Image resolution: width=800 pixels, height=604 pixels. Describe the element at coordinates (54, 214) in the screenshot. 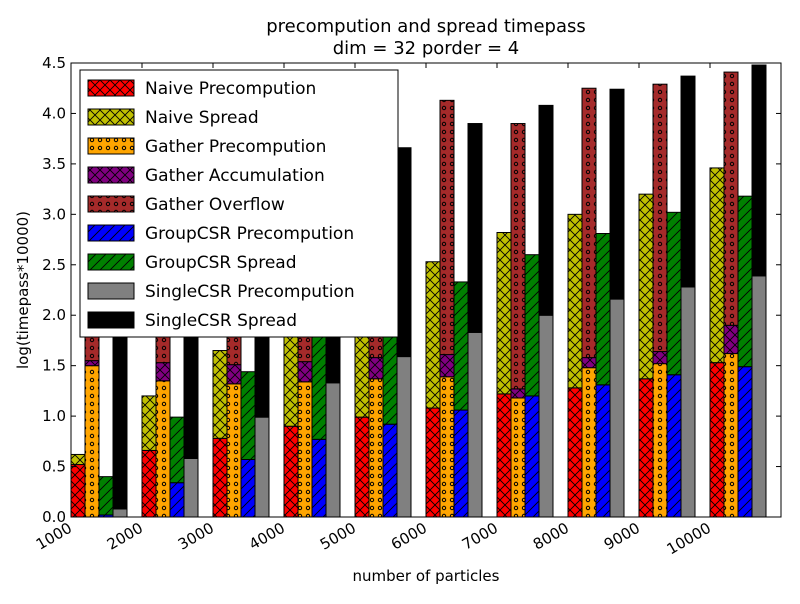

I see `y-tick-label: 3.0` at that location.